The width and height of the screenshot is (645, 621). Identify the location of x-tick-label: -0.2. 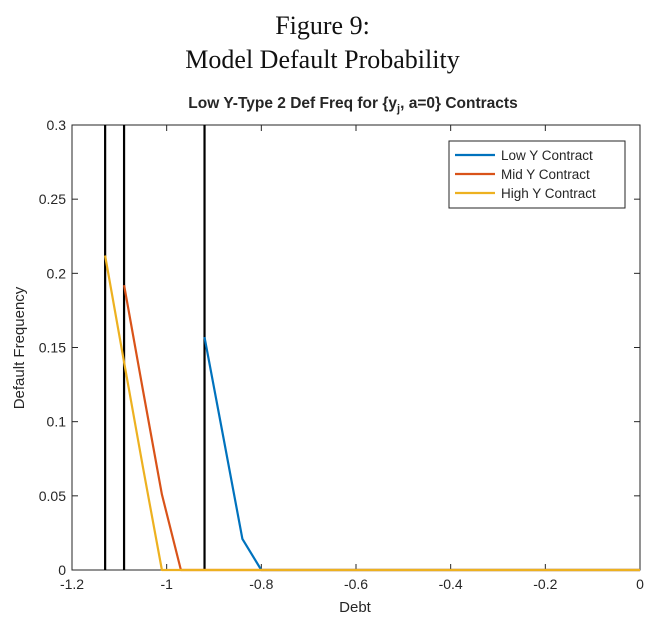
(545, 584).